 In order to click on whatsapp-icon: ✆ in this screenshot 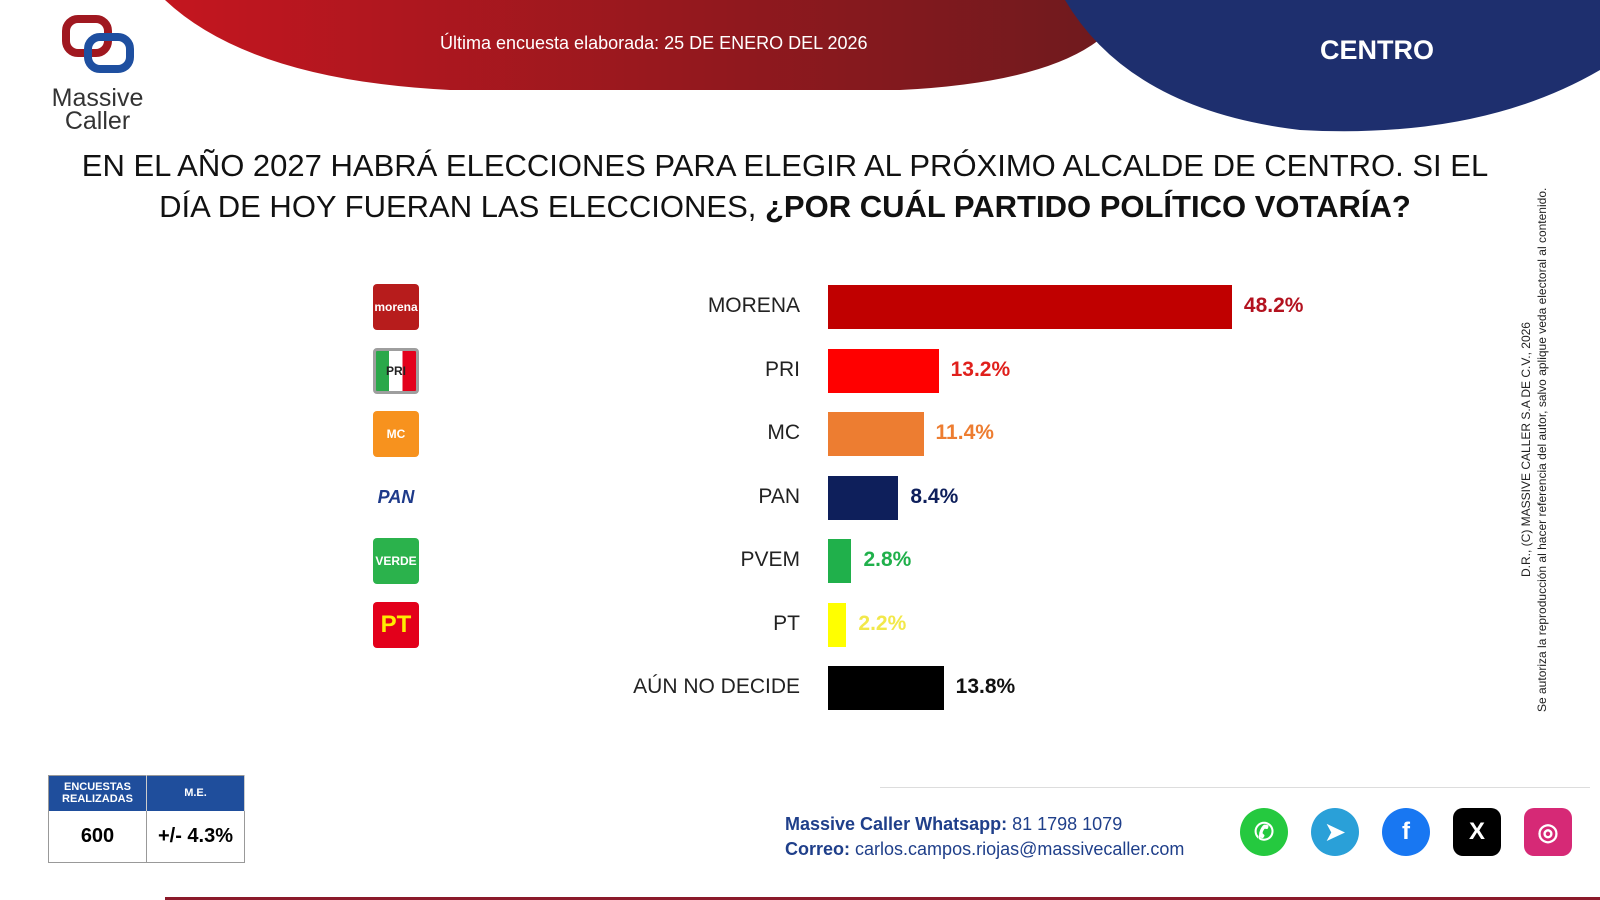, I will do `click(1264, 832)`.